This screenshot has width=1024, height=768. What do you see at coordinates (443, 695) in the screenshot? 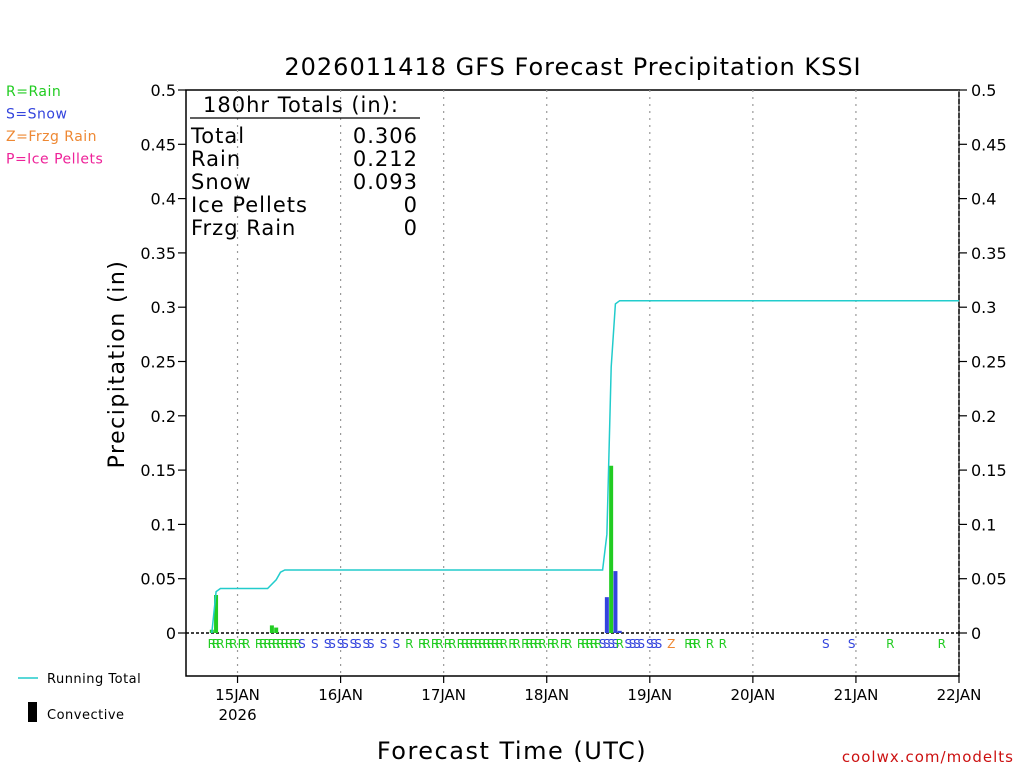
I see `x-tick-label: 17JAN` at bounding box center [443, 695].